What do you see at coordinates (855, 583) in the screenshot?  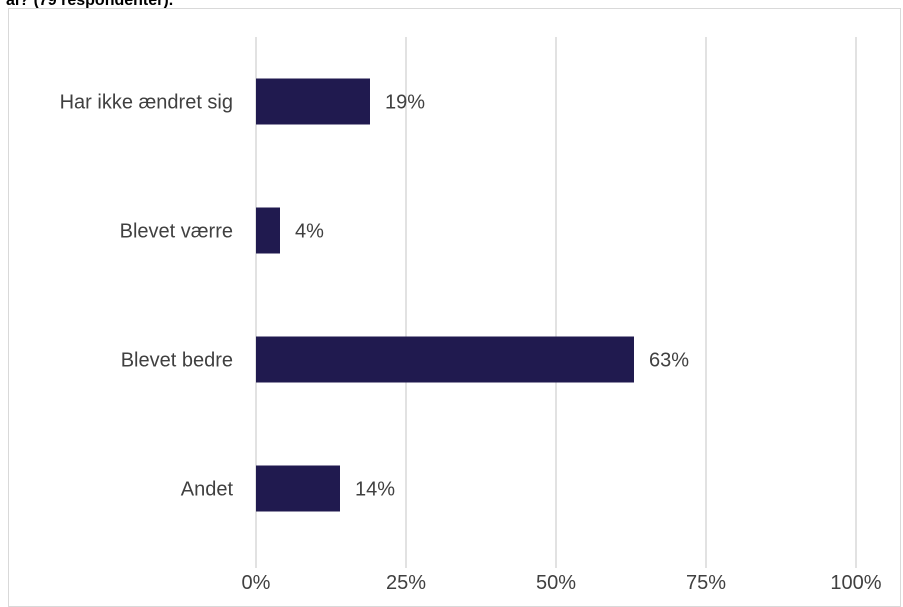 I see `x-tick-label: 100%` at bounding box center [855, 583].